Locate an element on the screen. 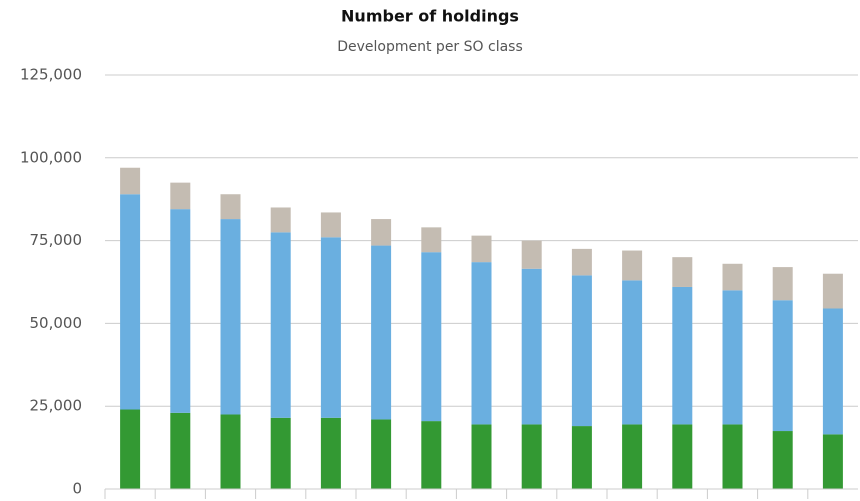  y-tick-label: 100,000 is located at coordinates (51, 157).